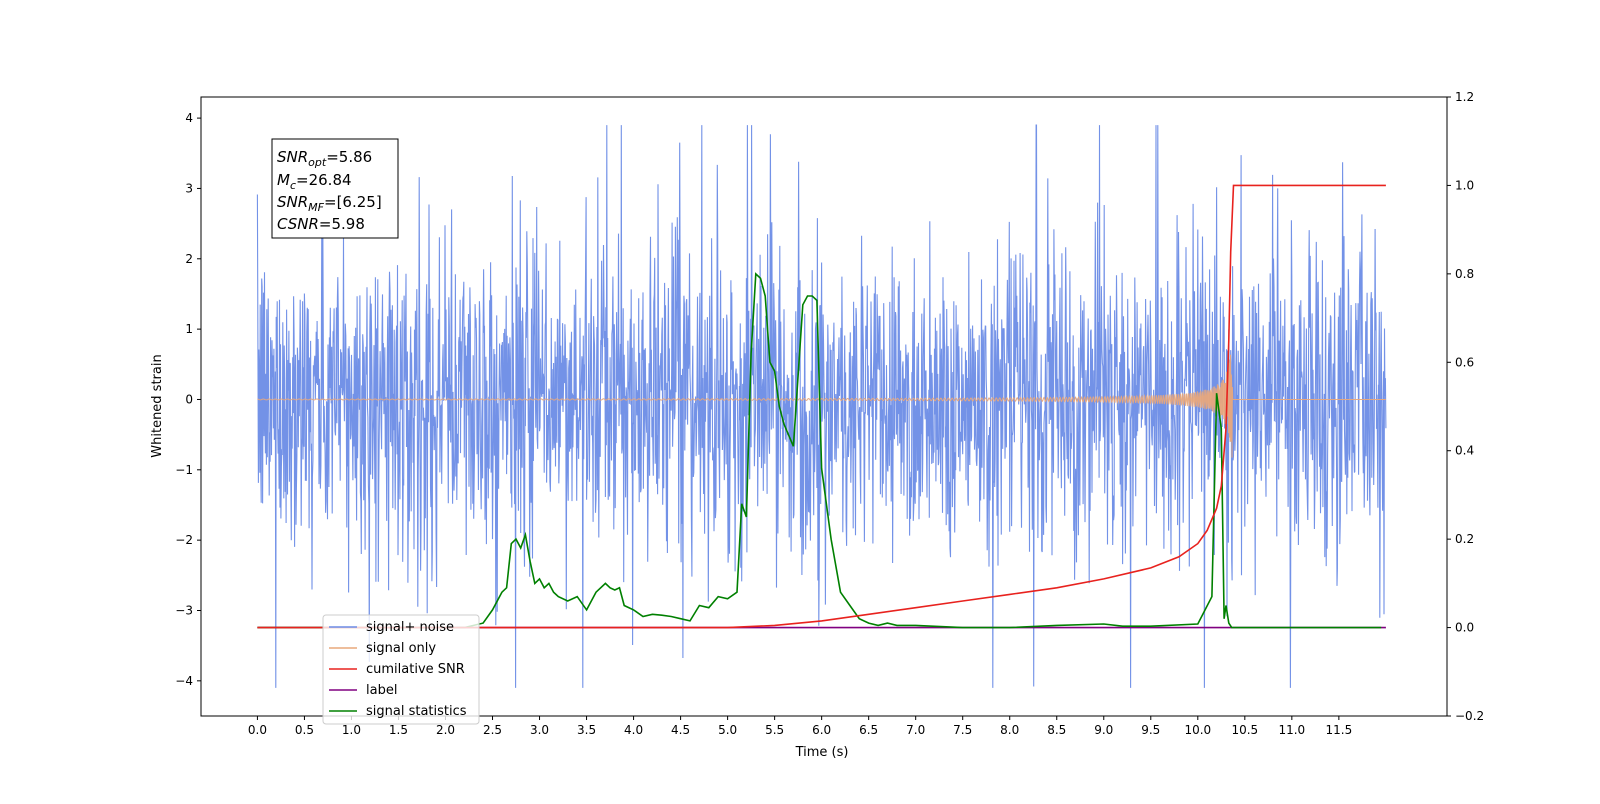 This screenshot has height=804, width=1600. What do you see at coordinates (184, 681) in the screenshot?
I see `y-tick-label: −4` at bounding box center [184, 681].